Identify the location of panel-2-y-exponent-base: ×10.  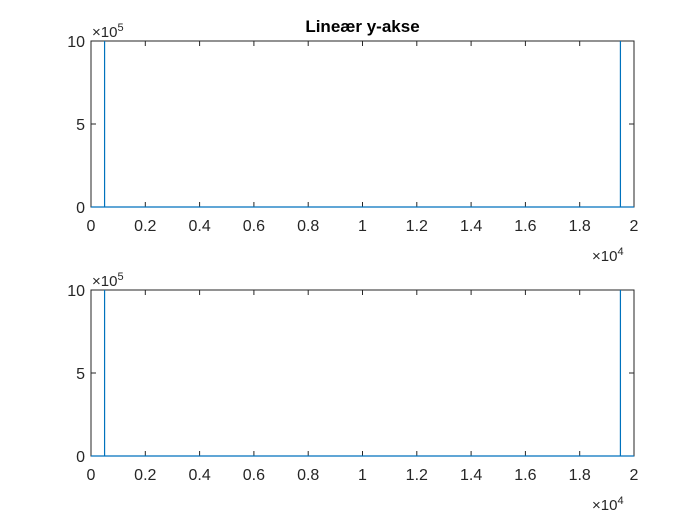
(104, 281).